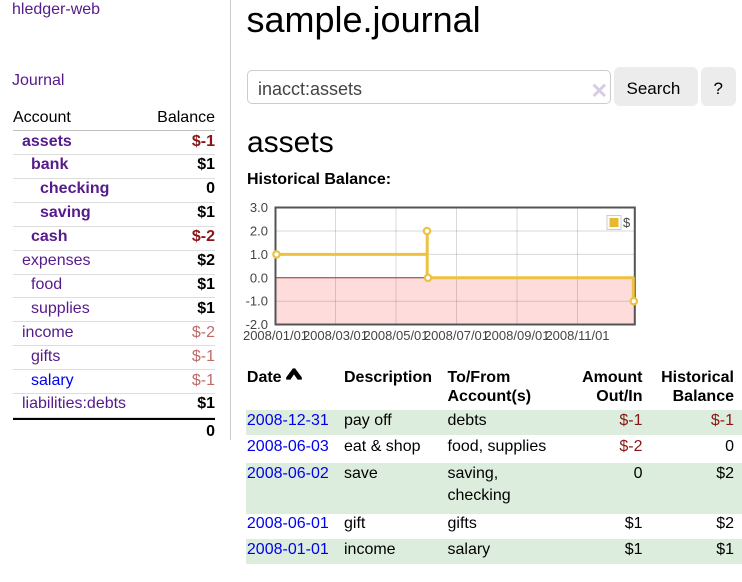 This screenshot has width=742, height=582. I want to click on svg-text: 2008/07/01, so click(456, 335).